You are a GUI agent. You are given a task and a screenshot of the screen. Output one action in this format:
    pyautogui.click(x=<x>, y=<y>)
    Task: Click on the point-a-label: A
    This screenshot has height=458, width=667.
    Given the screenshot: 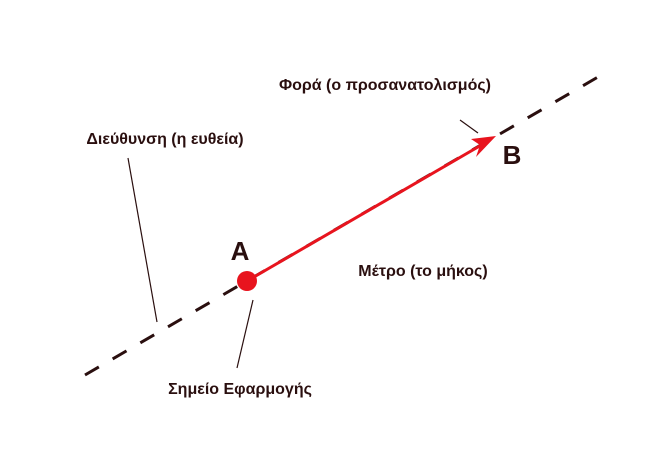 What is the action you would take?
    pyautogui.click(x=240, y=251)
    